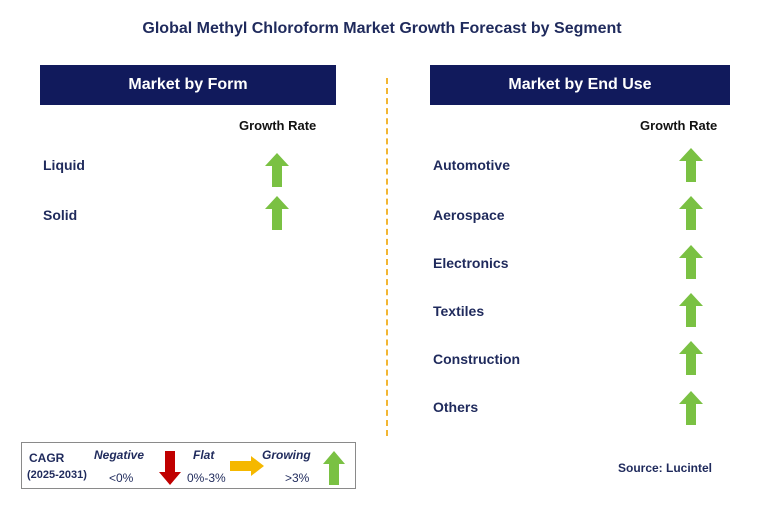 Image resolution: width=764 pixels, height=511 pixels. Describe the element at coordinates (170, 468) in the screenshot. I see `negative-down-arrow-icon` at that location.